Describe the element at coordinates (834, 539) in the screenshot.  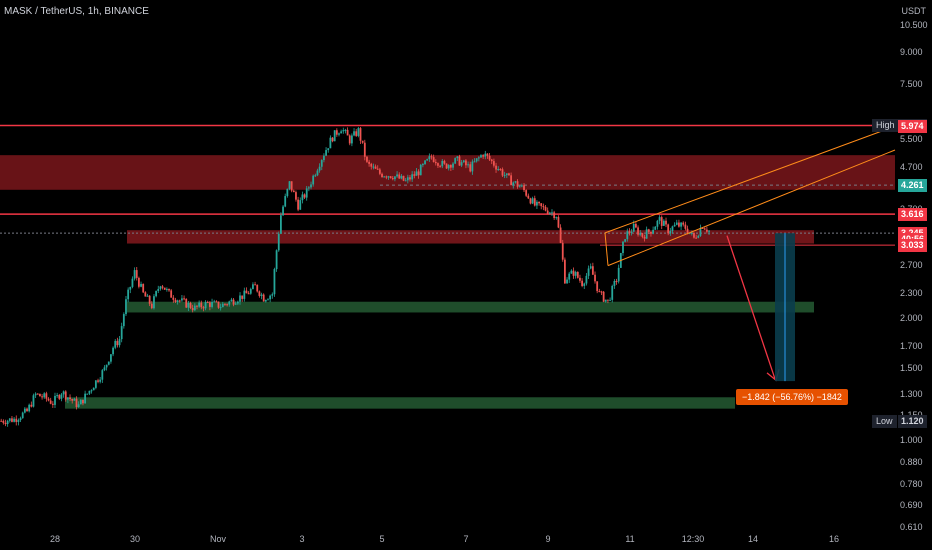
I see `x-tick-label: 16` at that location.